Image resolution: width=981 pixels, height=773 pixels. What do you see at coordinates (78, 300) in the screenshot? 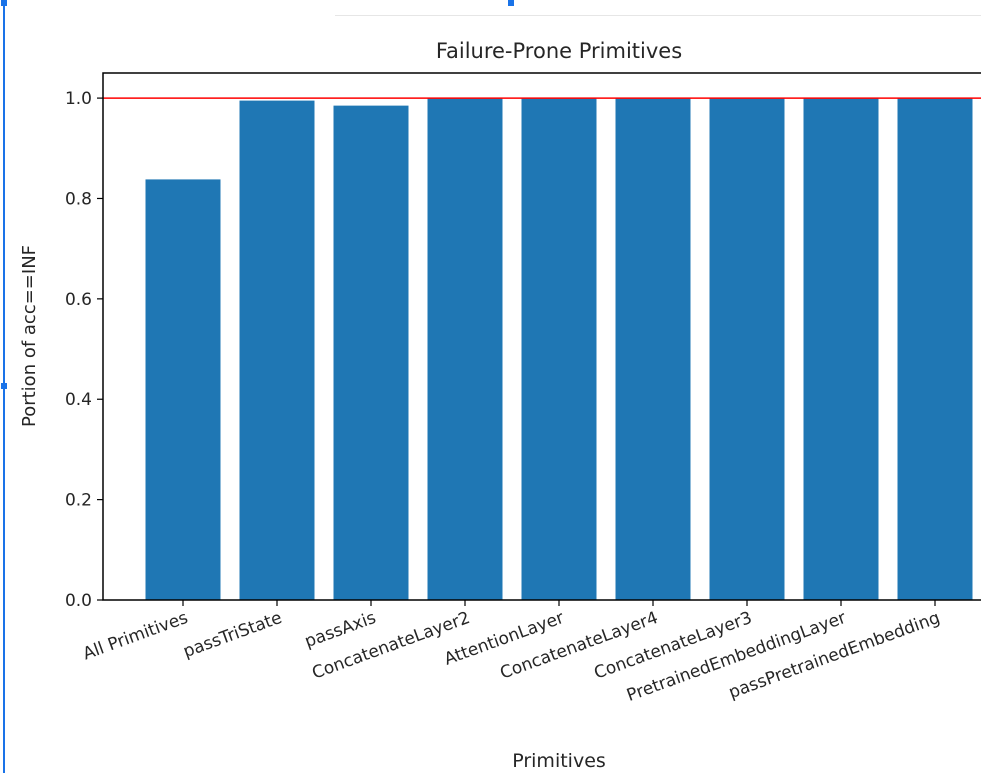
I see `y-tick-label-3: 0.6` at bounding box center [78, 300].